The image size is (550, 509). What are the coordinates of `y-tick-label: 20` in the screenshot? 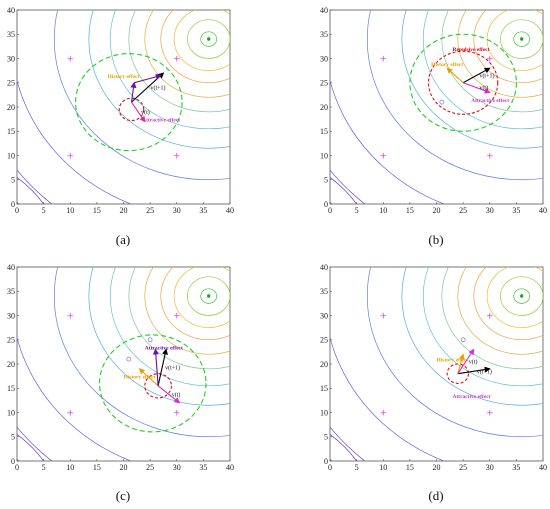 It's located at (324, 364).